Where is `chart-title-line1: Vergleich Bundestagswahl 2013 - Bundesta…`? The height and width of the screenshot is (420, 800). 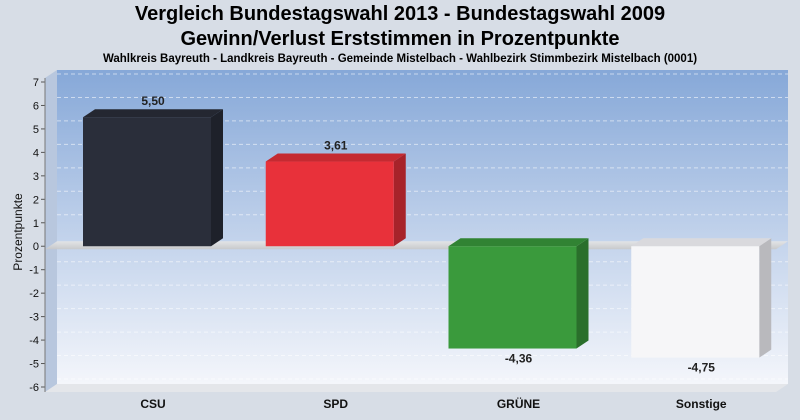
chart-title-line1: Vergleich Bundestagswahl 2013 - Bundesta… is located at coordinates (400, 14).